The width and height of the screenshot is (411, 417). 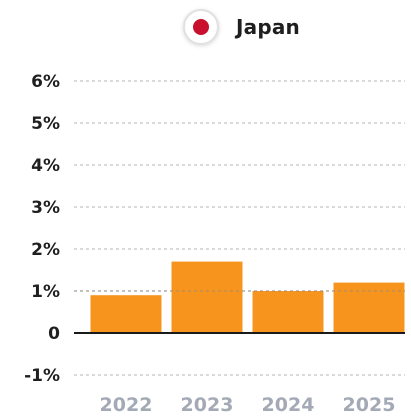 I want to click on y-tick-label: 1%, so click(x=45, y=292).